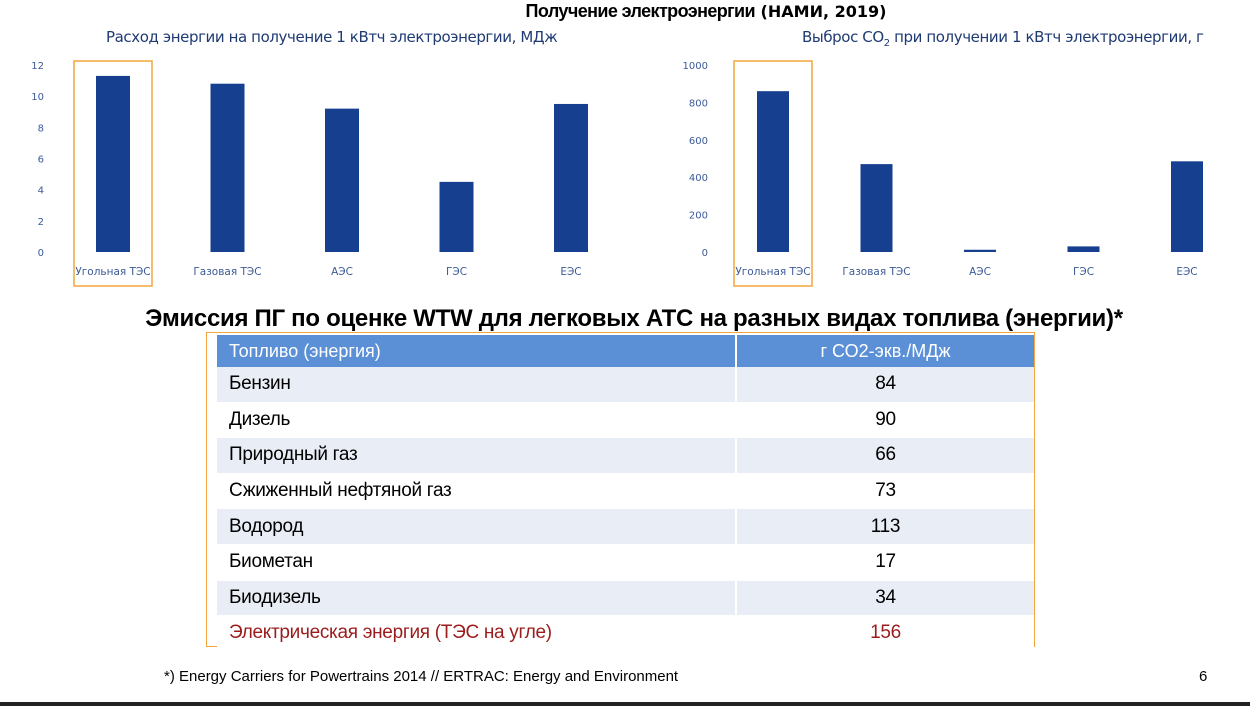 The width and height of the screenshot is (1250, 706). What do you see at coordinates (884, 634) in the screenshot?
I see `value-cell: 156` at bounding box center [884, 634].